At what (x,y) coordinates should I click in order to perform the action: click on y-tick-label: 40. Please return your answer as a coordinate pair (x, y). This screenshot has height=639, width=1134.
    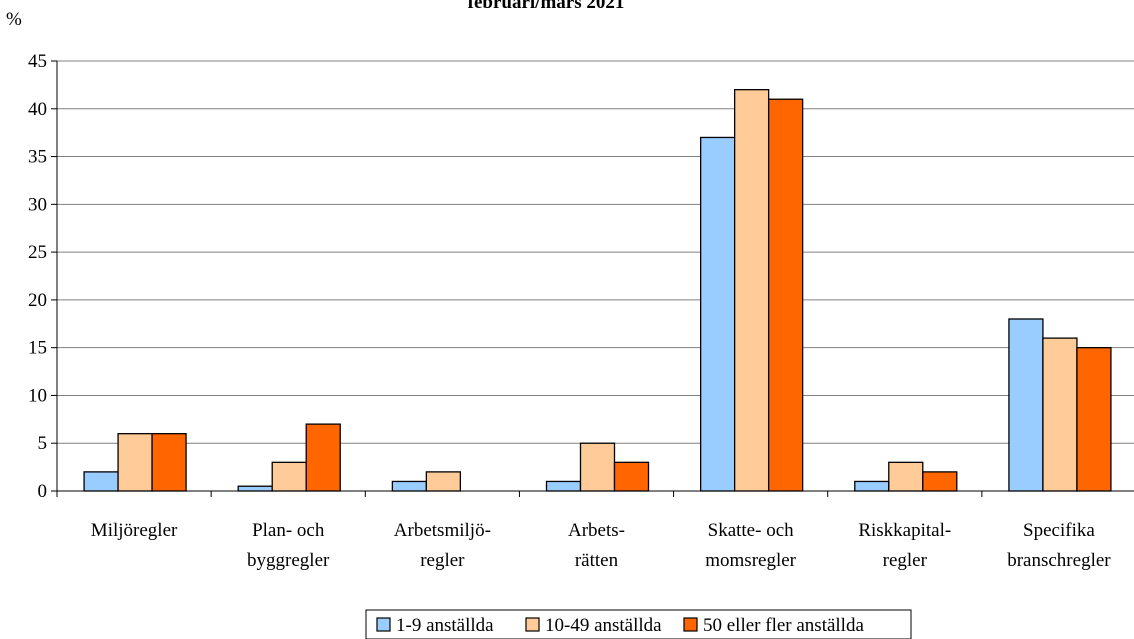
    Looking at the image, I should click on (37, 109).